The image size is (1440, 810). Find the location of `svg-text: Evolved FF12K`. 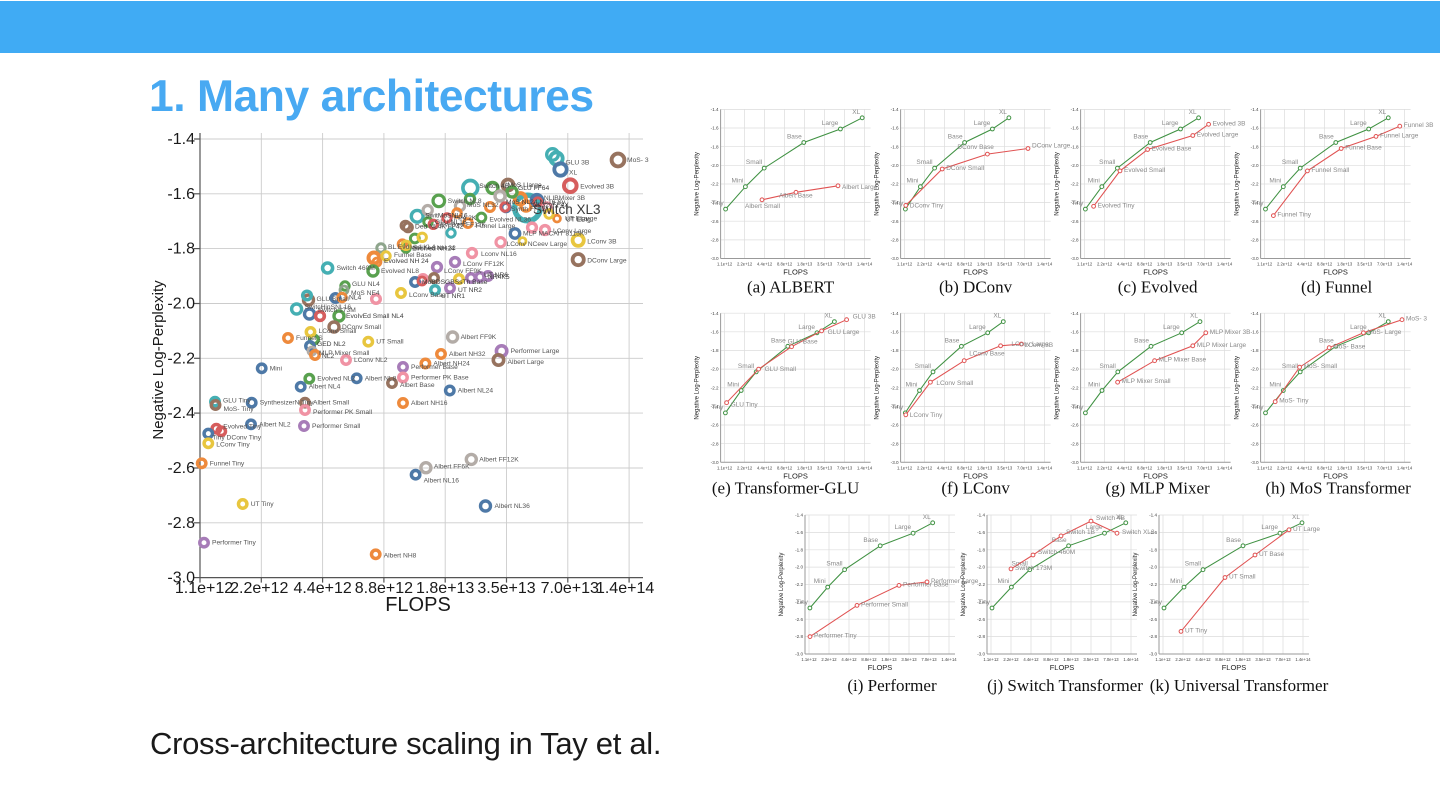

svg-text: Evolved FF12K is located at coordinates (463, 224).